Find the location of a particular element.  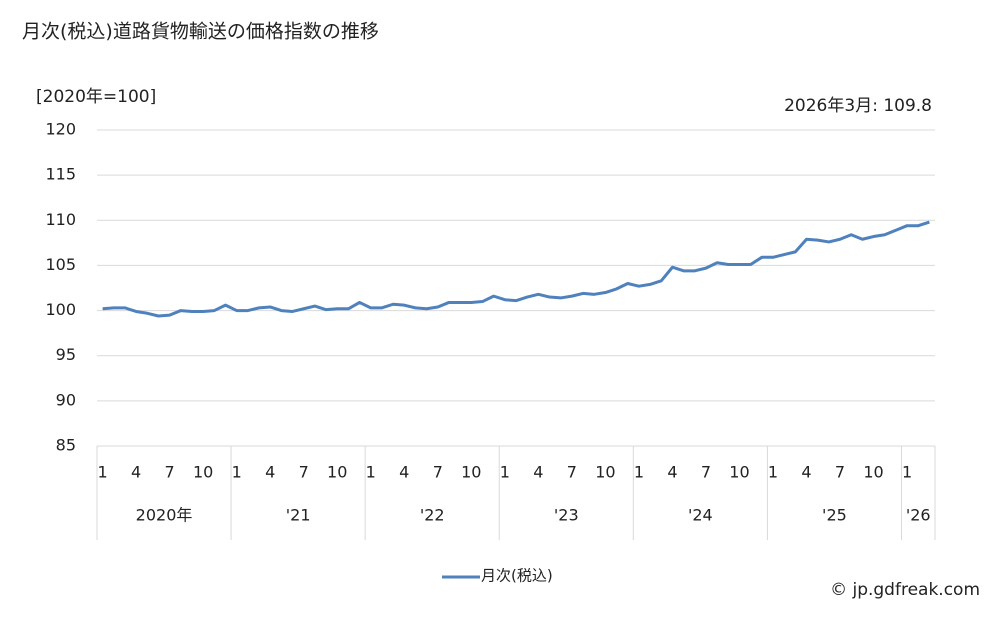

year-label: '25 is located at coordinates (834, 515).